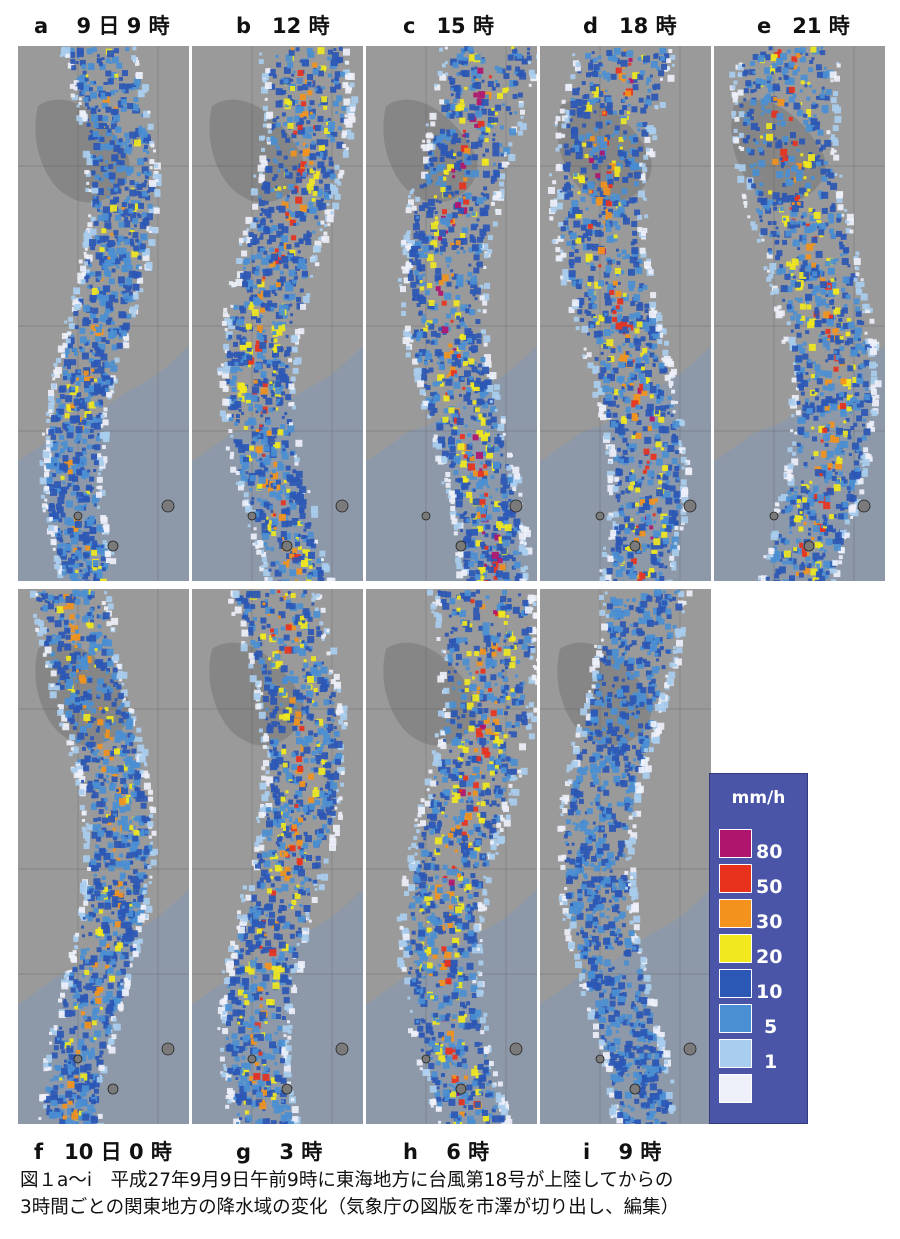 Image resolution: width=900 pixels, height=1239 pixels. I want to click on radar-panel-g, so click(277, 856).